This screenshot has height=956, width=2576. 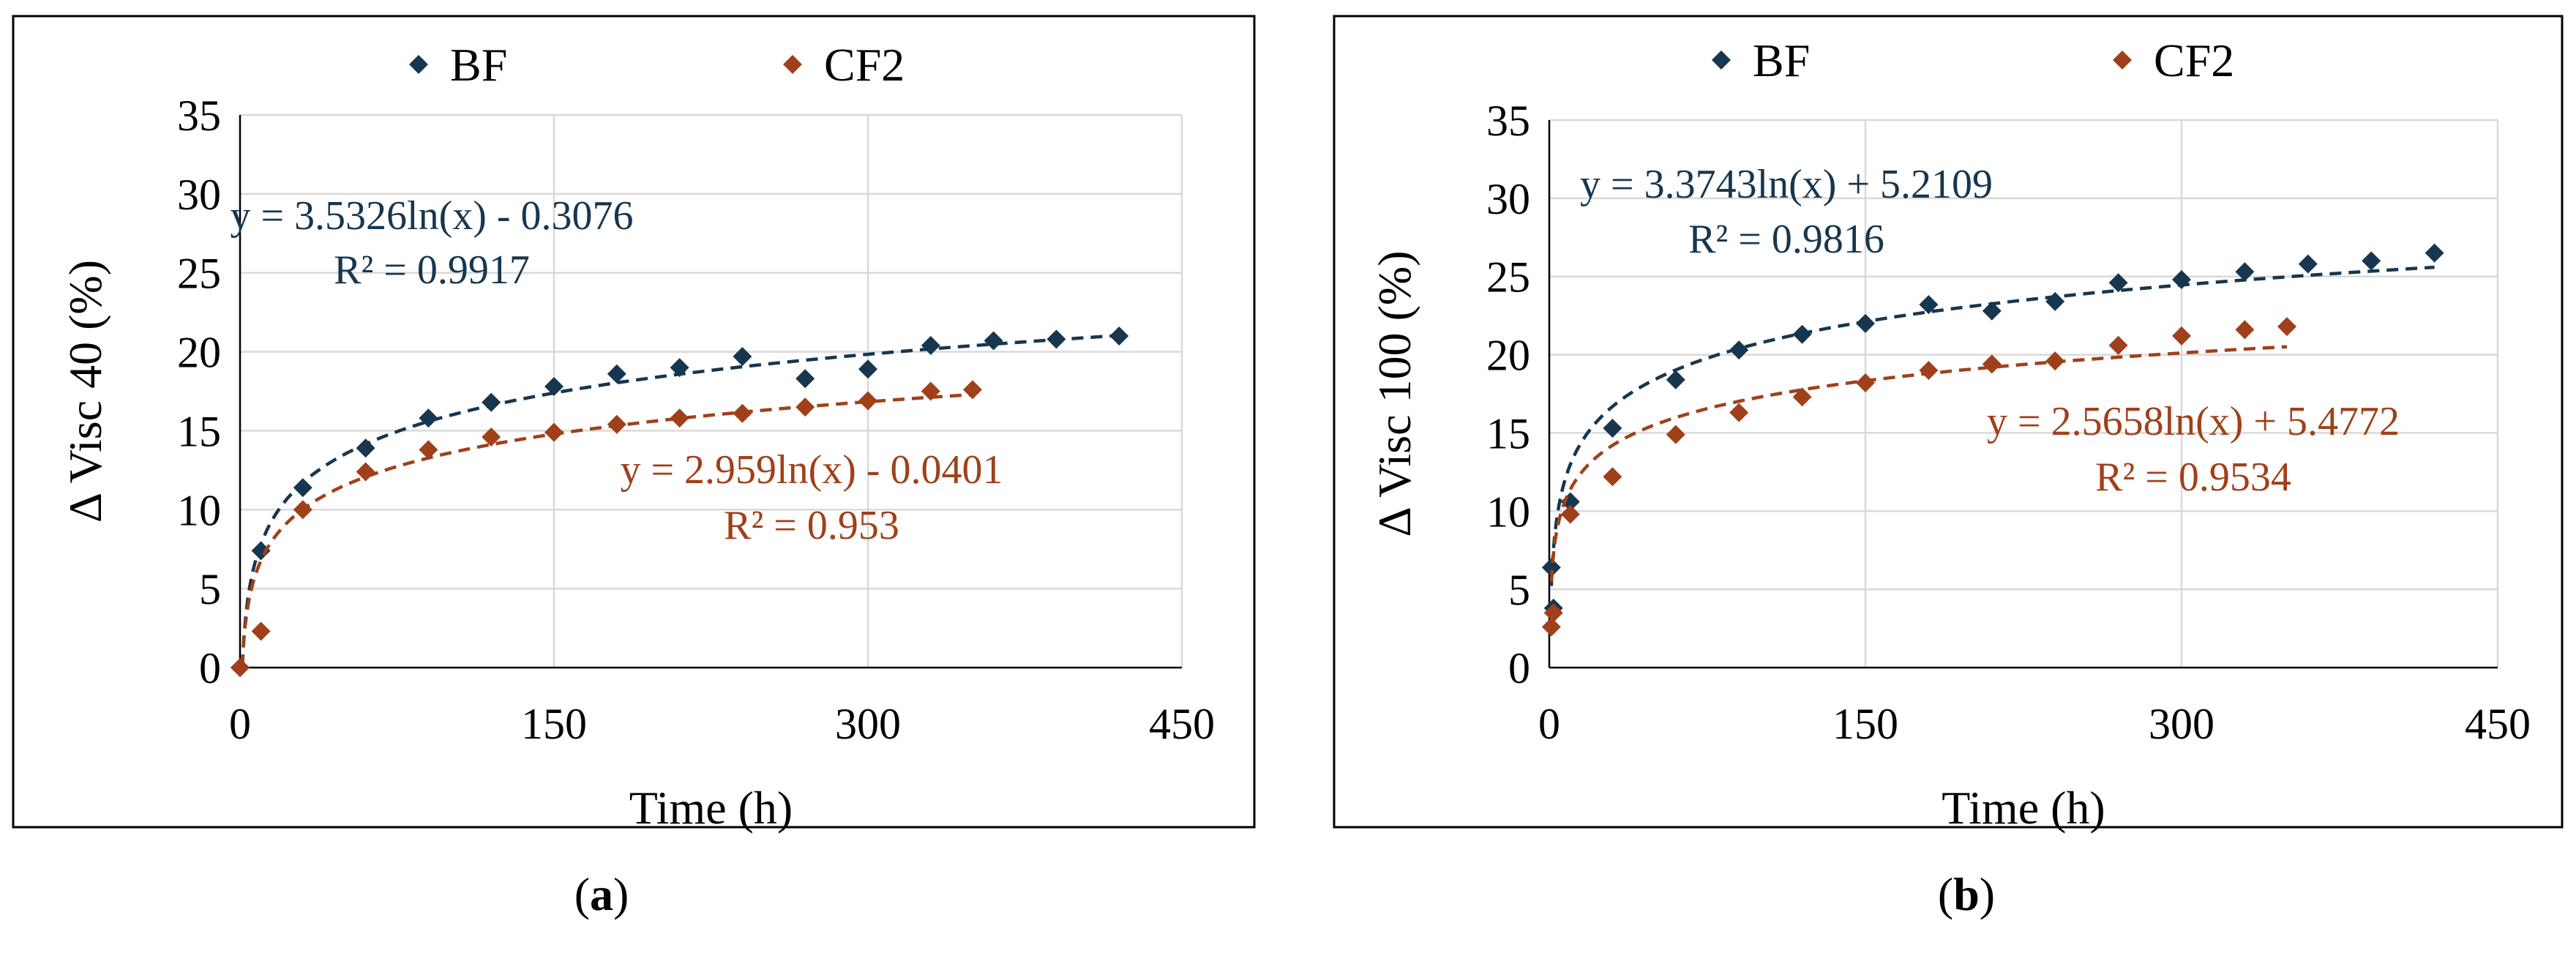 I want to click on legend-label-cf2: CF2, so click(x=864, y=65).